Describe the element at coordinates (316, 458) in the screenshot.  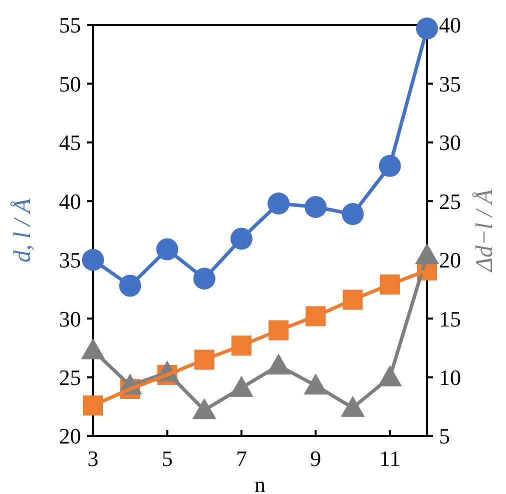
I see `x-tick-label: 9` at that location.